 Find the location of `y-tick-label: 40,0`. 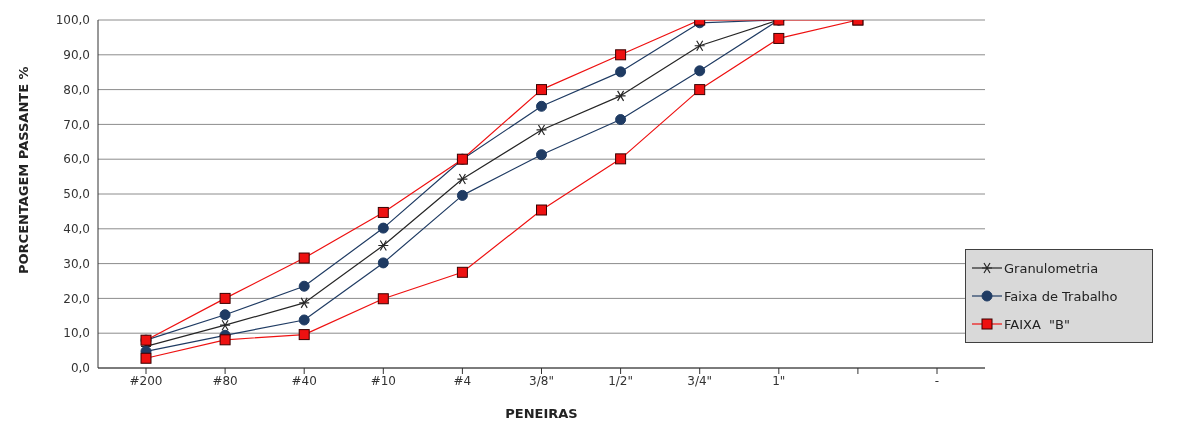

y-tick-label: 40,0 is located at coordinates (76, 229).